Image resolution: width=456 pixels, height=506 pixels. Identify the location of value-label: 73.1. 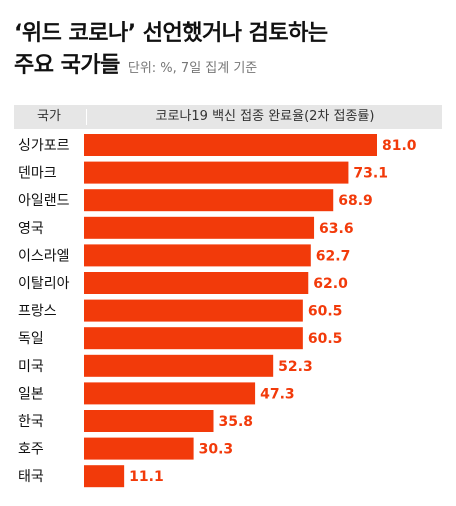
(370, 174).